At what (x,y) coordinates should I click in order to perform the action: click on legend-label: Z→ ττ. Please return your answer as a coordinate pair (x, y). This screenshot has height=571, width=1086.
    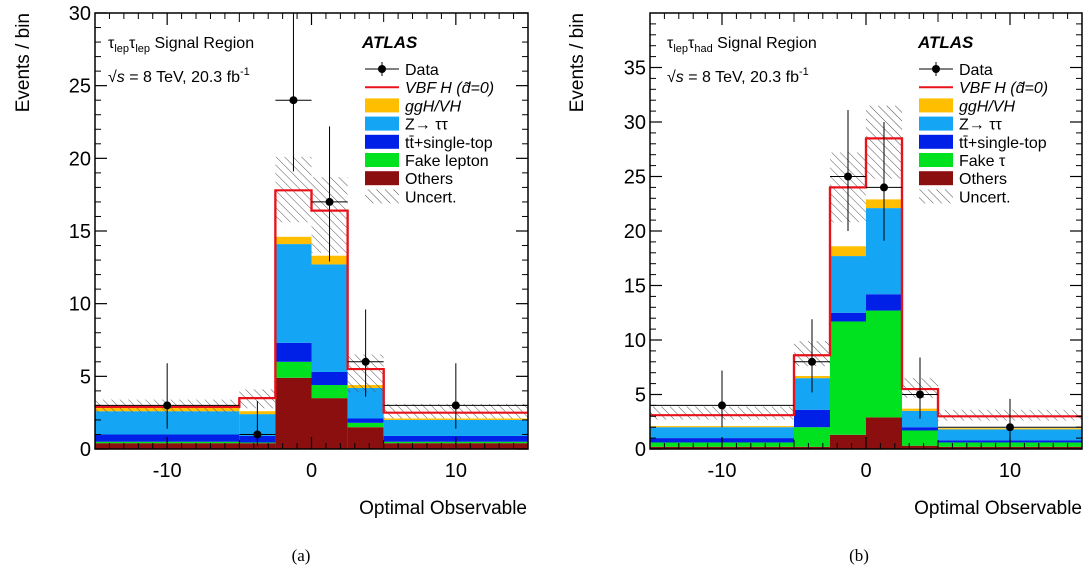
    Looking at the image, I should click on (427, 125).